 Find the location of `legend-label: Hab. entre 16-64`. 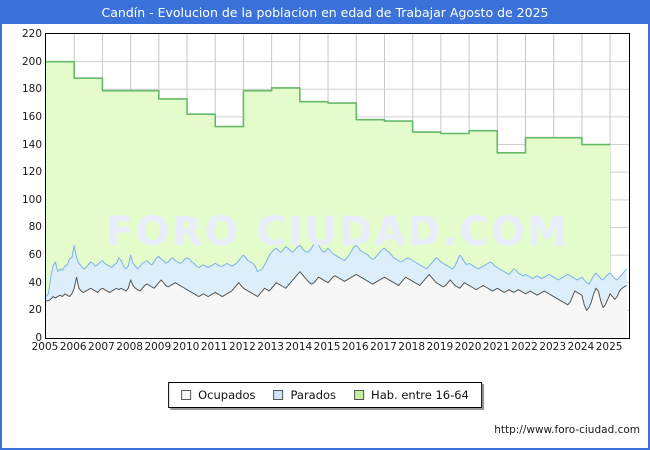

legend-label: Hab. entre 16-64 is located at coordinates (420, 395).